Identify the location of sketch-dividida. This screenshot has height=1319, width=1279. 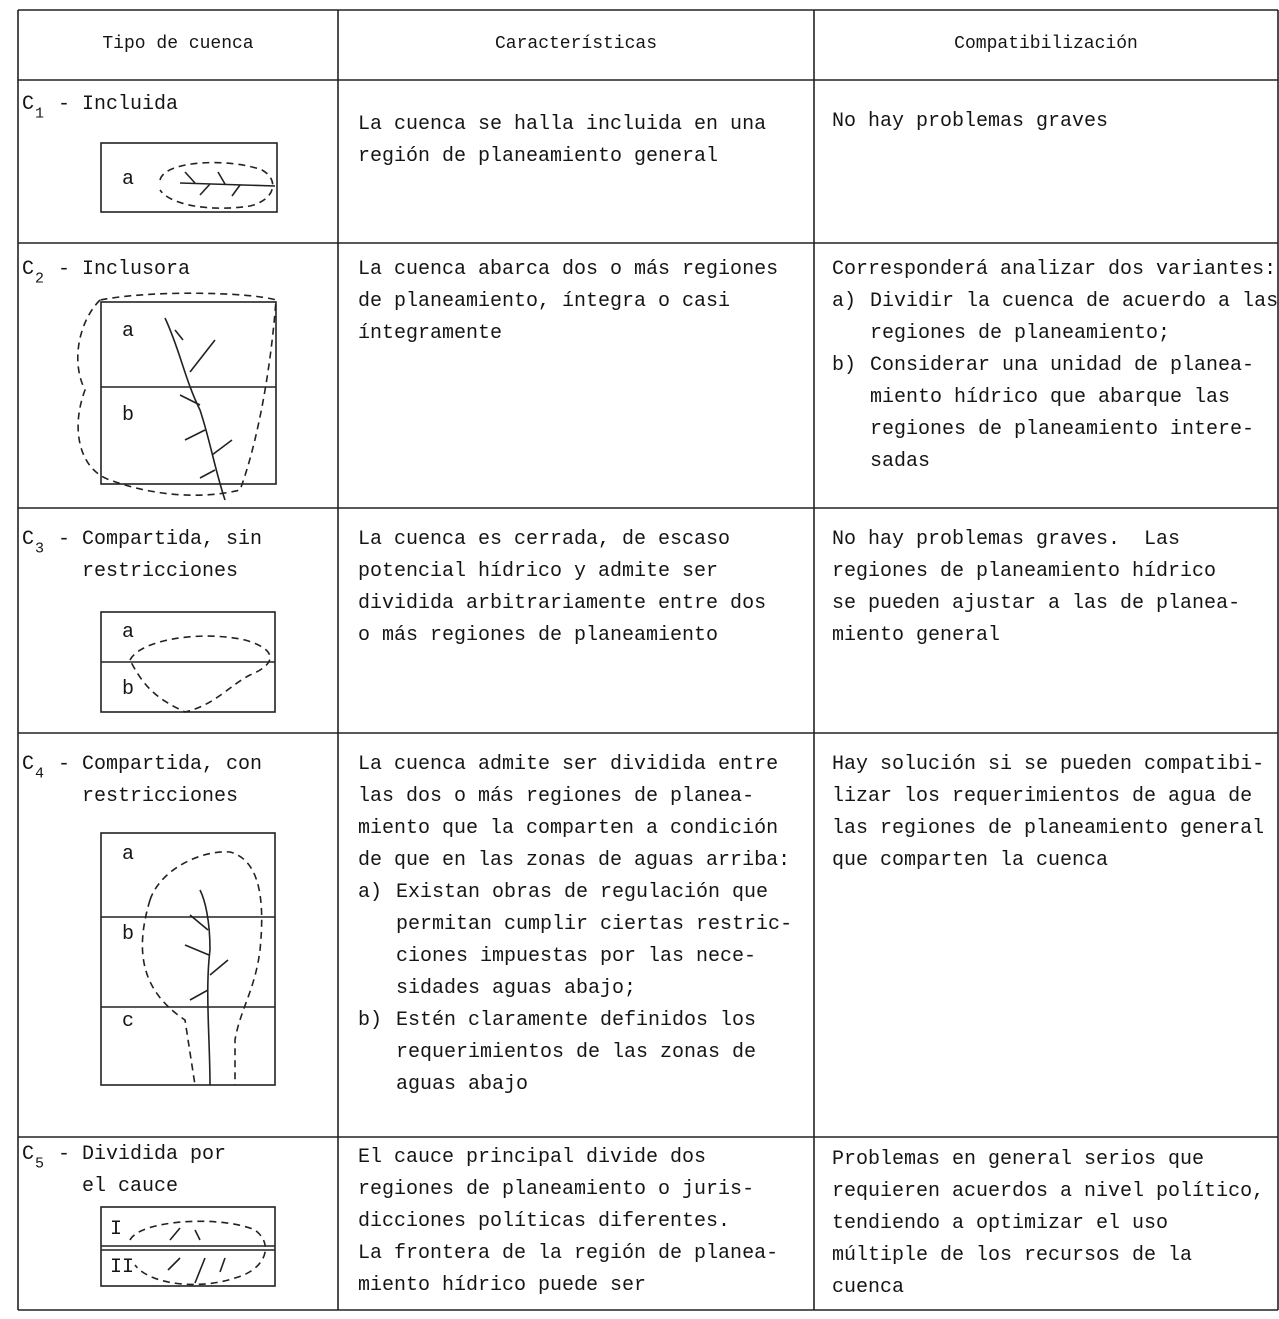
(188, 1246).